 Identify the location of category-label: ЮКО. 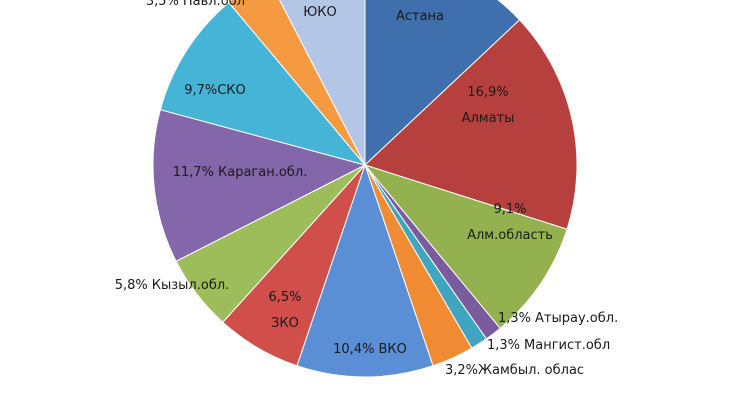
(320, 12).